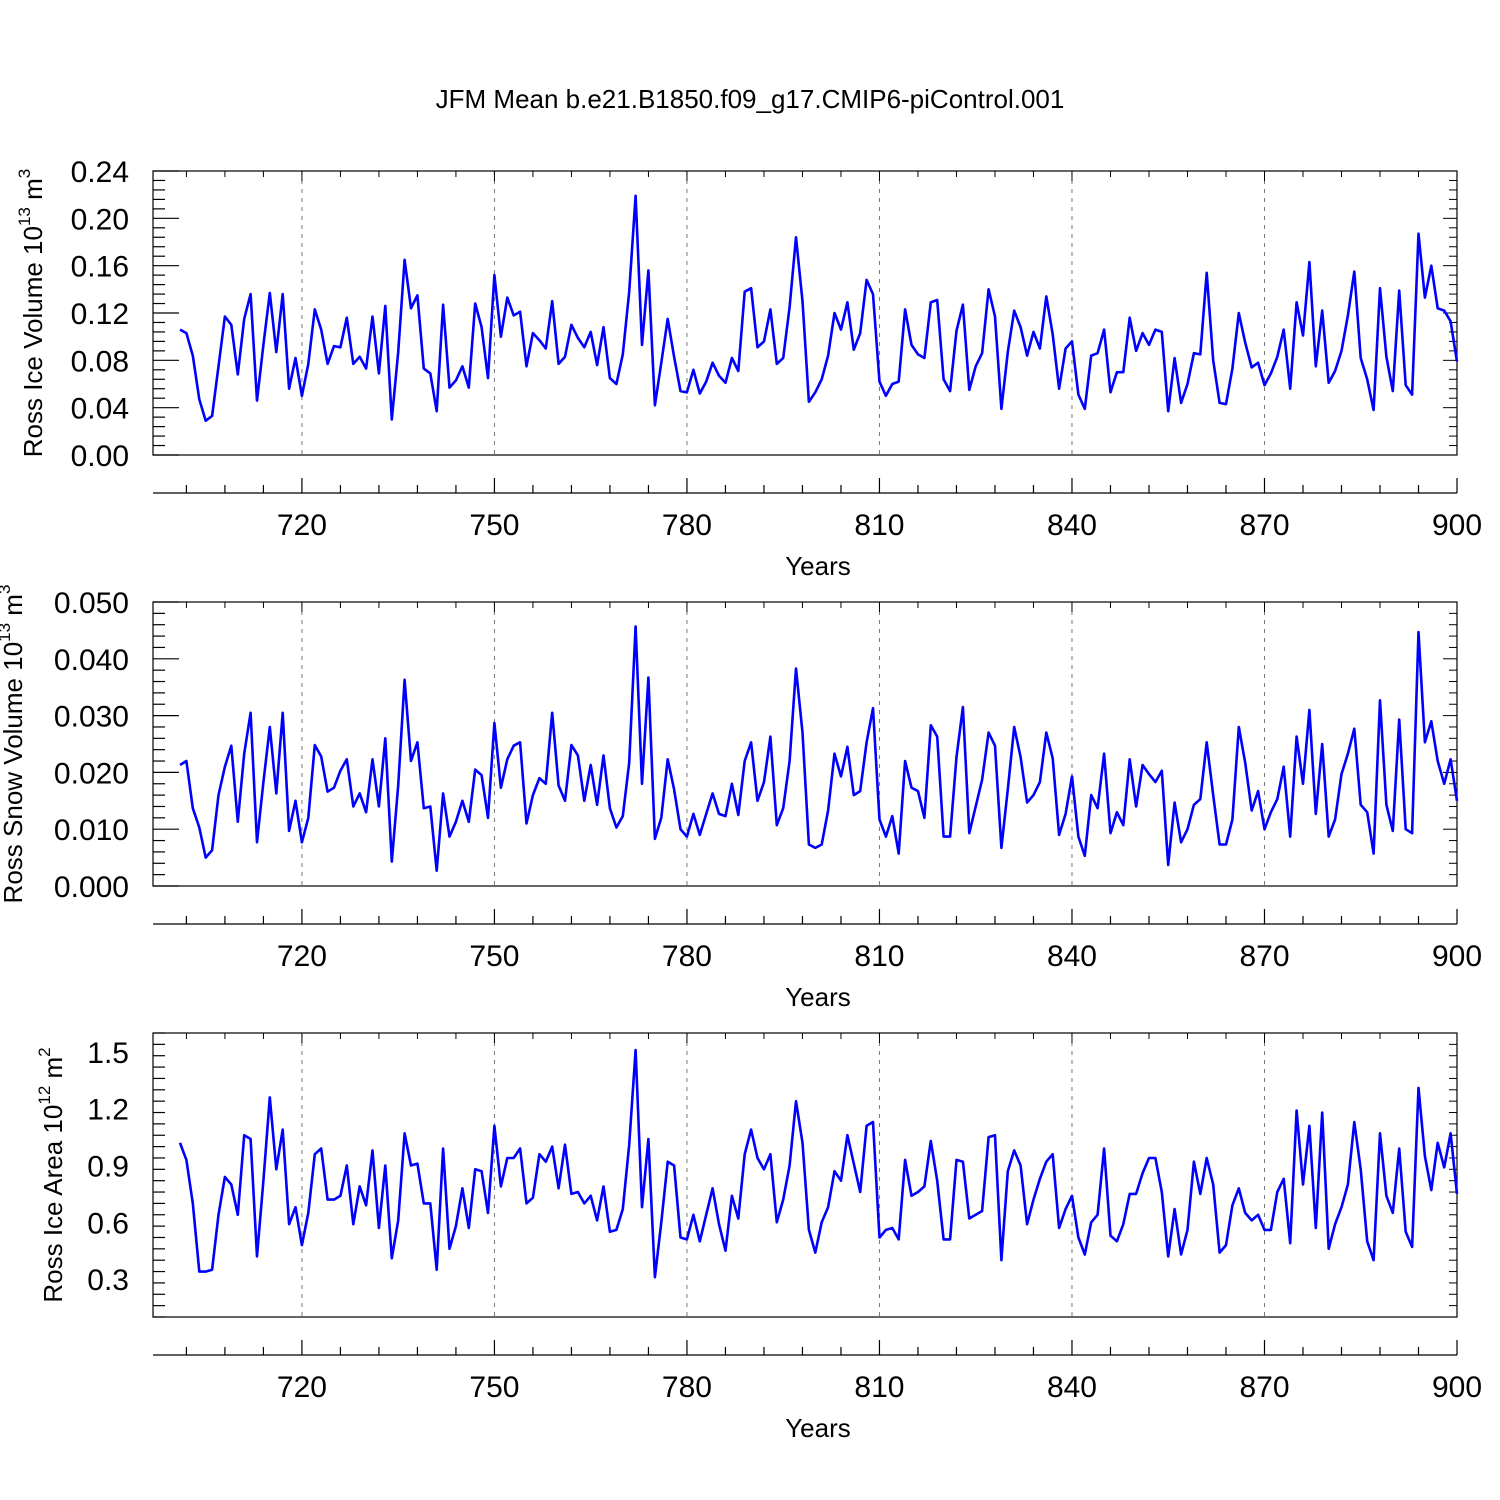 The image size is (1500, 1500). What do you see at coordinates (100, 361) in the screenshot?
I see `y-tick-label: 0.08` at bounding box center [100, 361].